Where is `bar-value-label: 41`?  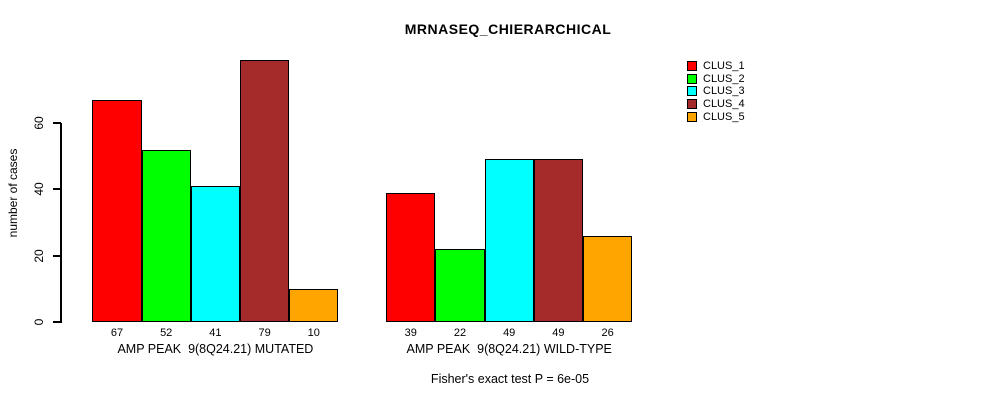
bar-value-label: 41 is located at coordinates (215, 333).